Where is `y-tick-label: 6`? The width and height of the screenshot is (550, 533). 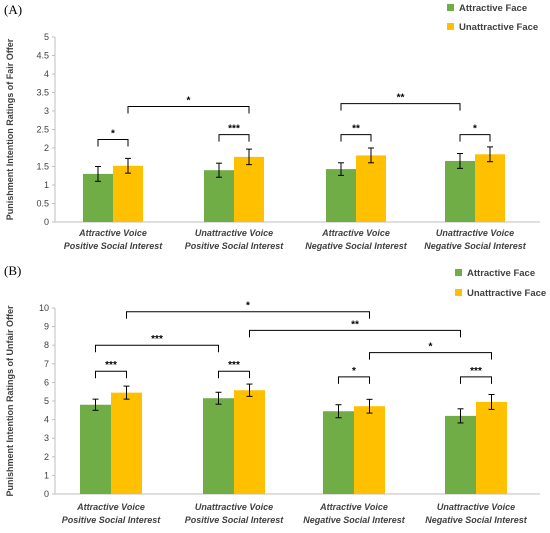 y-tick-label: 6 is located at coordinates (46, 382).